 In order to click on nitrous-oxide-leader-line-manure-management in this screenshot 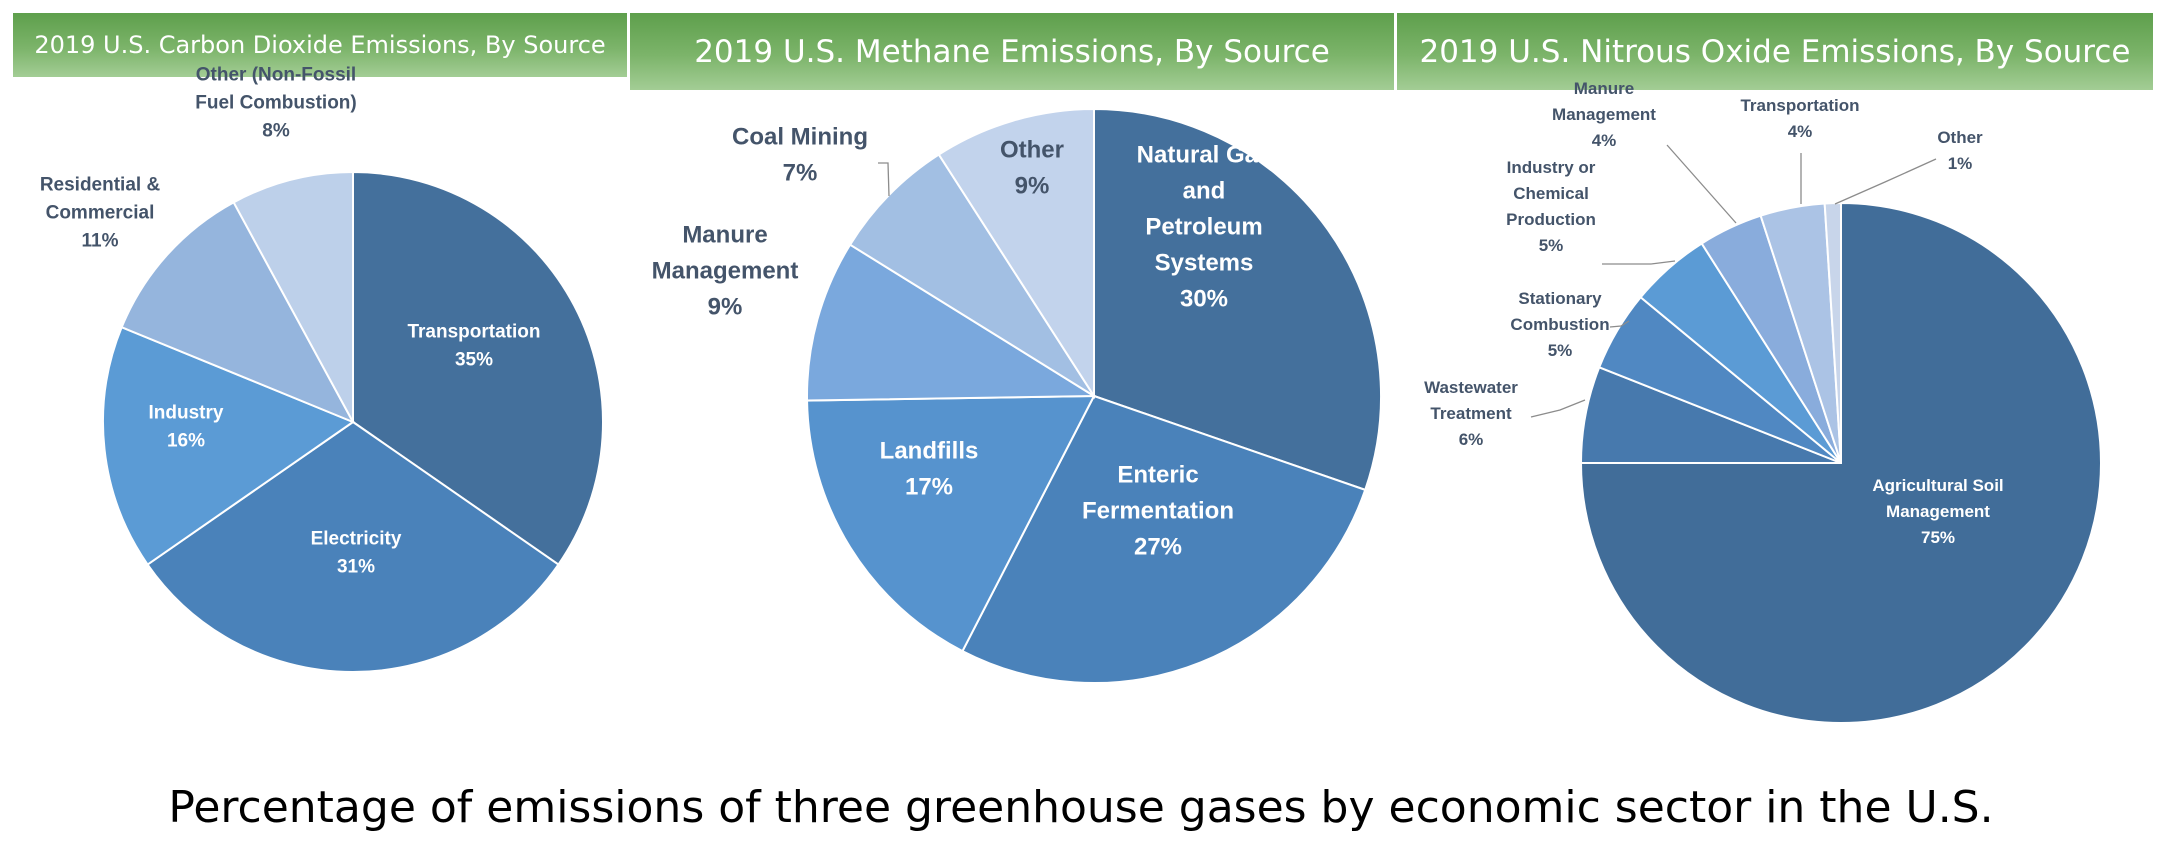, I will do `click(1701, 184)`.